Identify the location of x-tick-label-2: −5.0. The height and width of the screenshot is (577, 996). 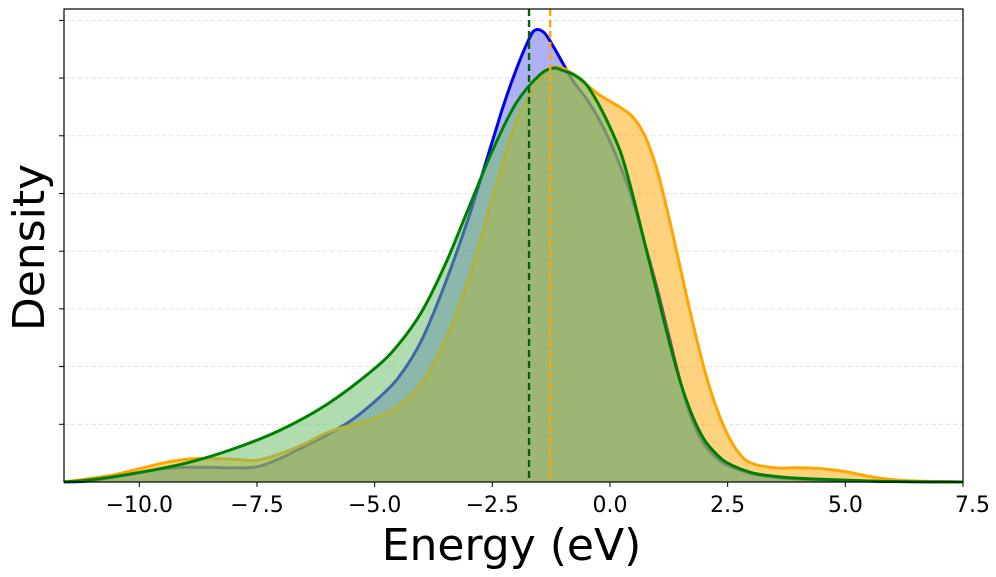
(374, 505).